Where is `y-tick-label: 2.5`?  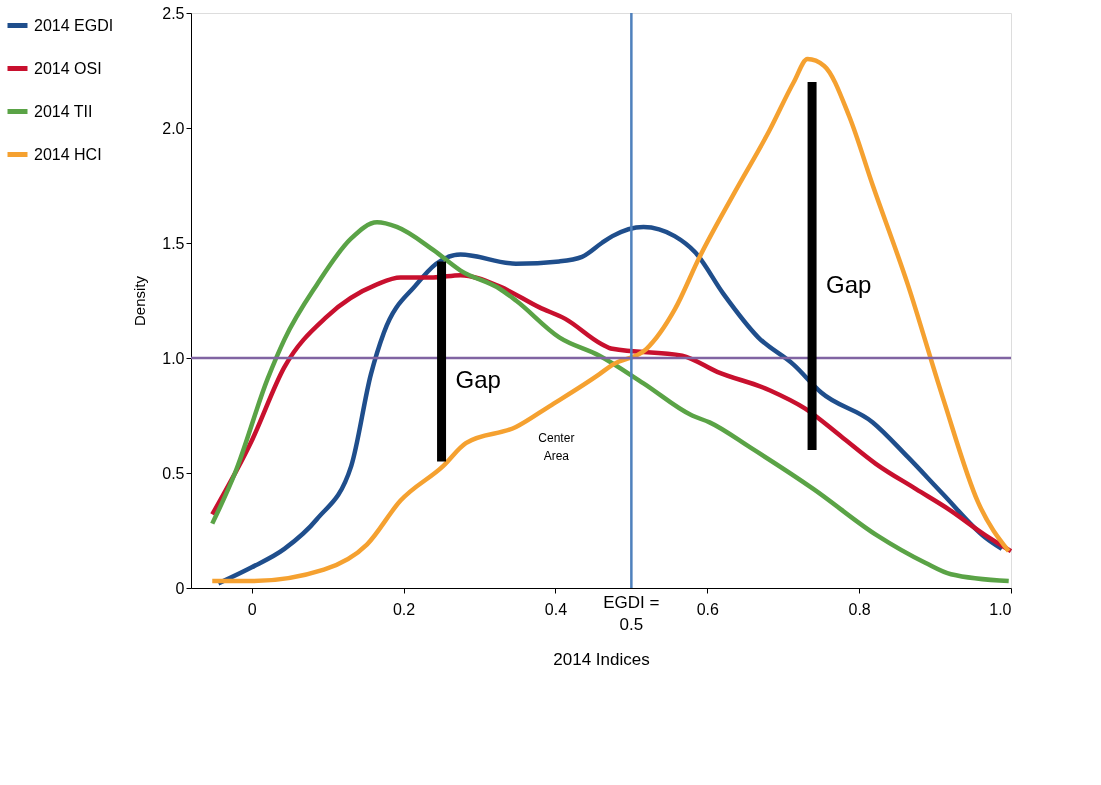
y-tick-label: 2.5 is located at coordinates (173, 13).